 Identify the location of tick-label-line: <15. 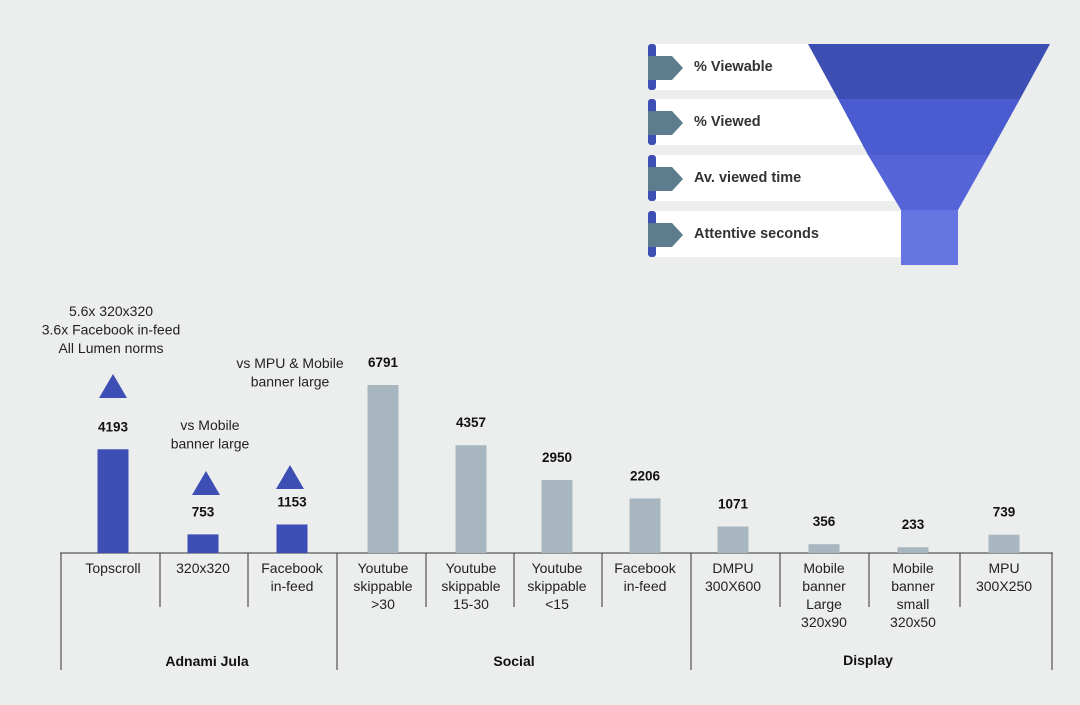
(557, 604).